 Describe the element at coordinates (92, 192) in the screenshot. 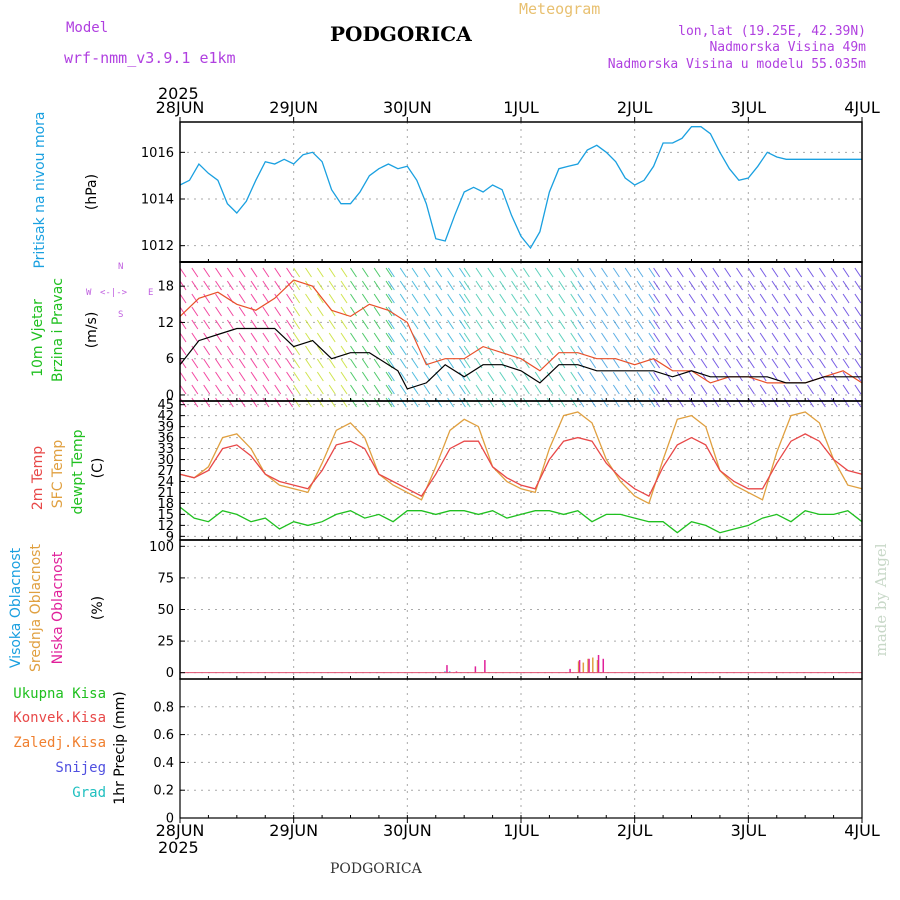

I see `pressure-unit: (hPa)` at that location.